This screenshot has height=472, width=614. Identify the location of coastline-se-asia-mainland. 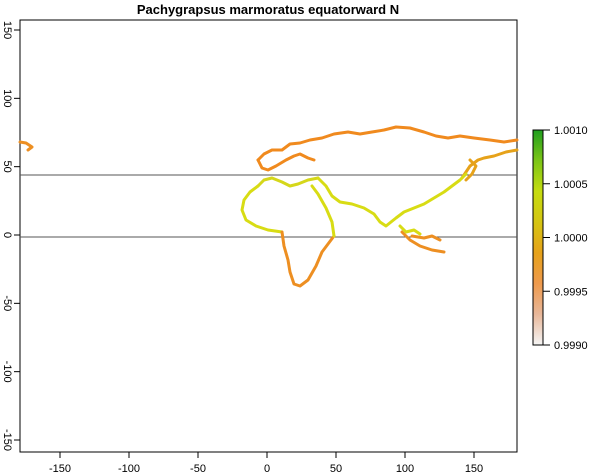
(410, 230).